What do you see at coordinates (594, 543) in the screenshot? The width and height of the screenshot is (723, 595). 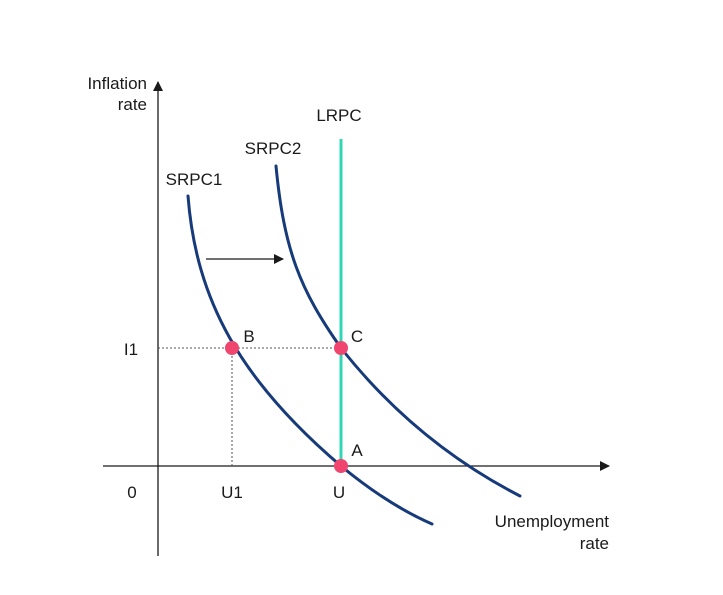 I see `x-axis-label-line2: rate` at bounding box center [594, 543].